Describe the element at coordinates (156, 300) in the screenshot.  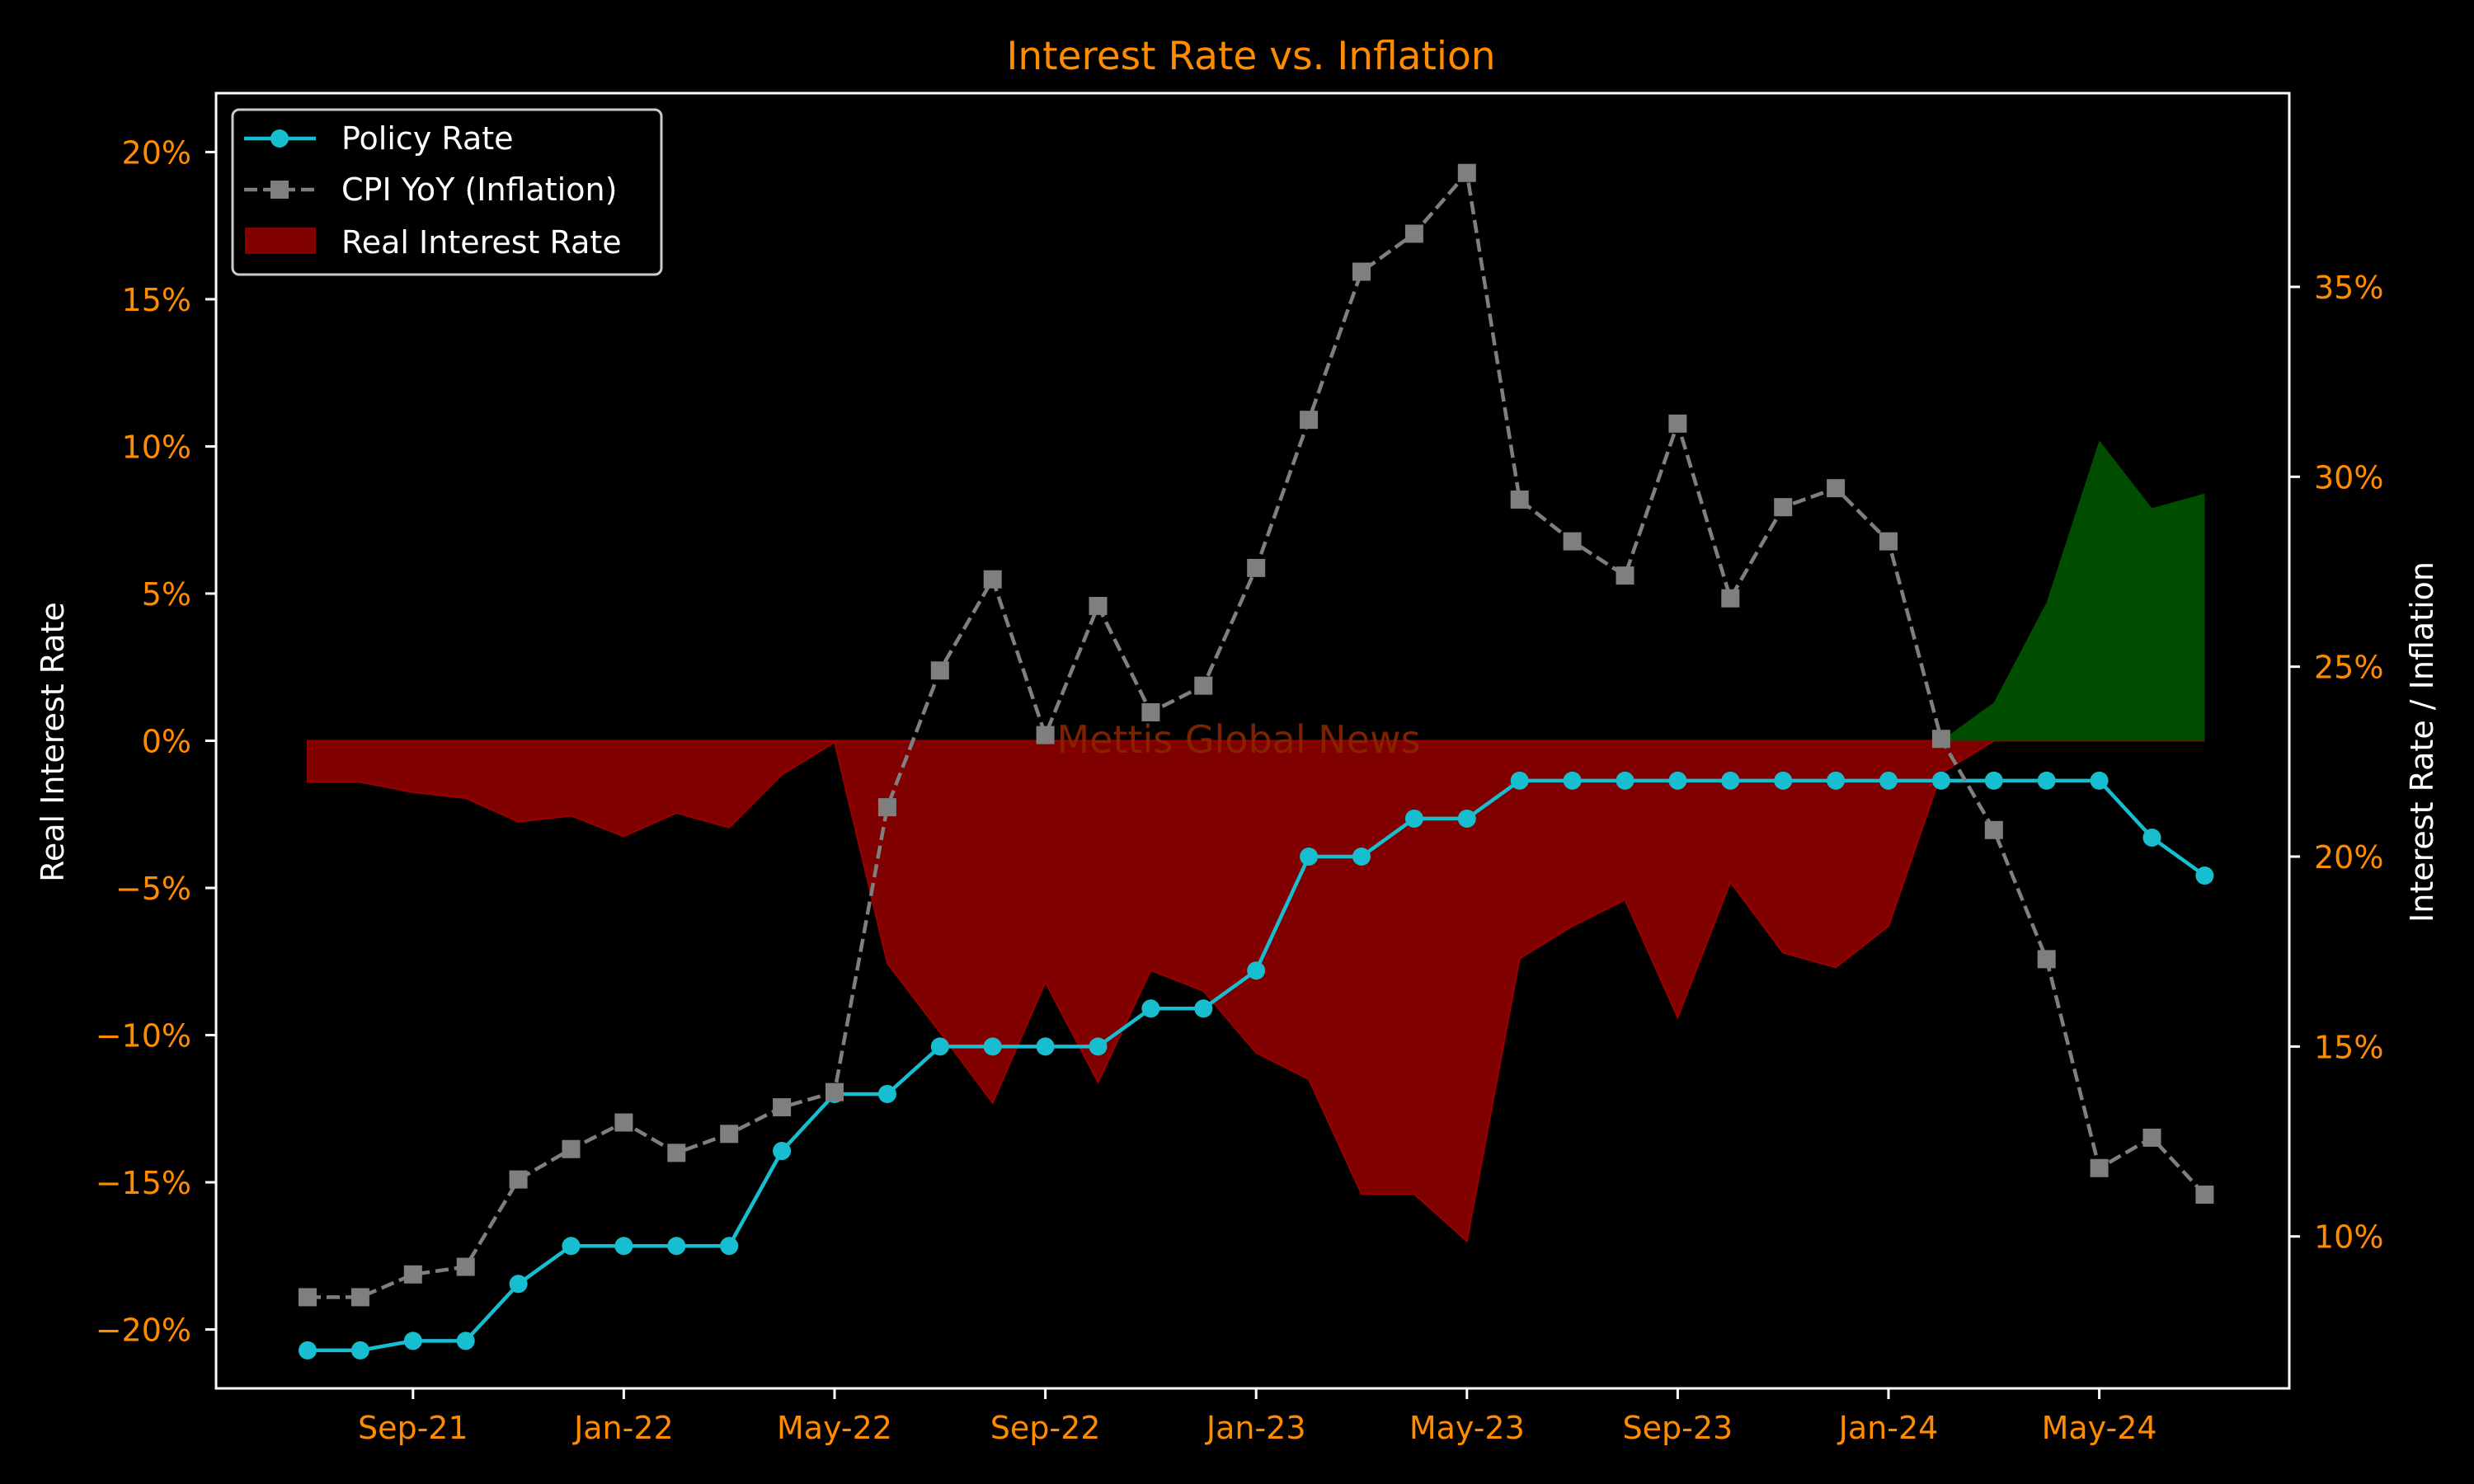
I see `left-axis-tick-label: 15%` at that location.